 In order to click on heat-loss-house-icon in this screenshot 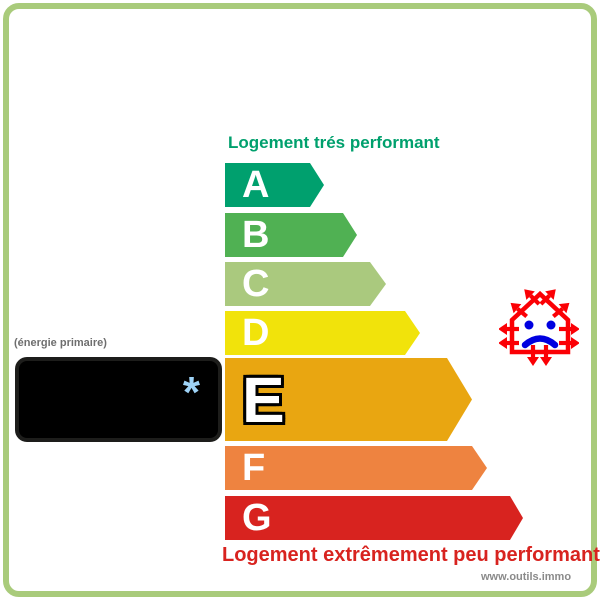, I will do `click(539, 328)`.